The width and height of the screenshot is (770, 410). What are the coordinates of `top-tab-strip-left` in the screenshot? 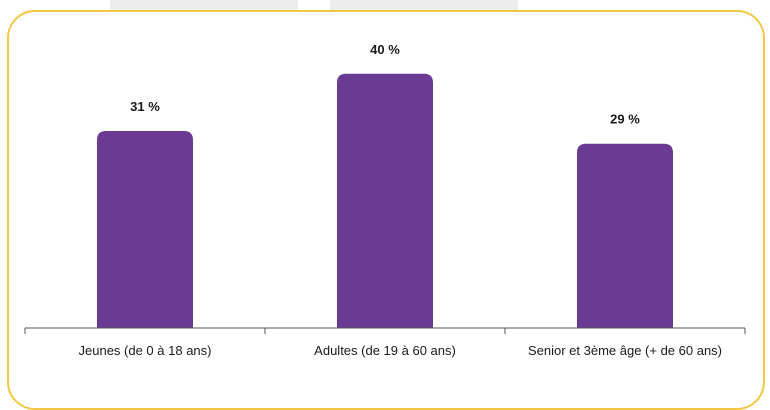 It's located at (204, 5).